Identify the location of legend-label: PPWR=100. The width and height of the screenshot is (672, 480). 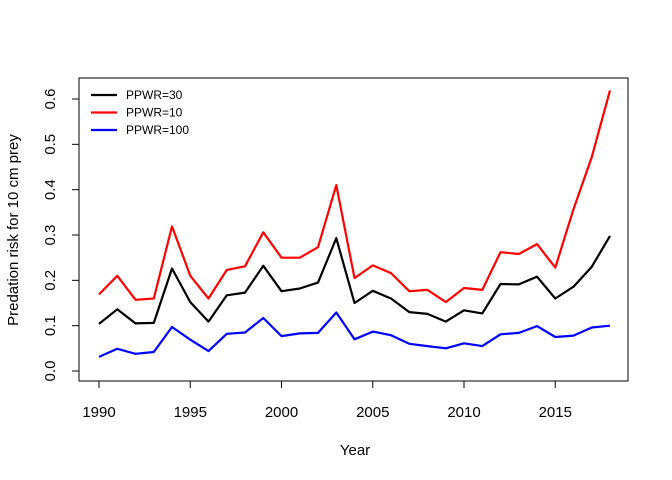
(157, 130).